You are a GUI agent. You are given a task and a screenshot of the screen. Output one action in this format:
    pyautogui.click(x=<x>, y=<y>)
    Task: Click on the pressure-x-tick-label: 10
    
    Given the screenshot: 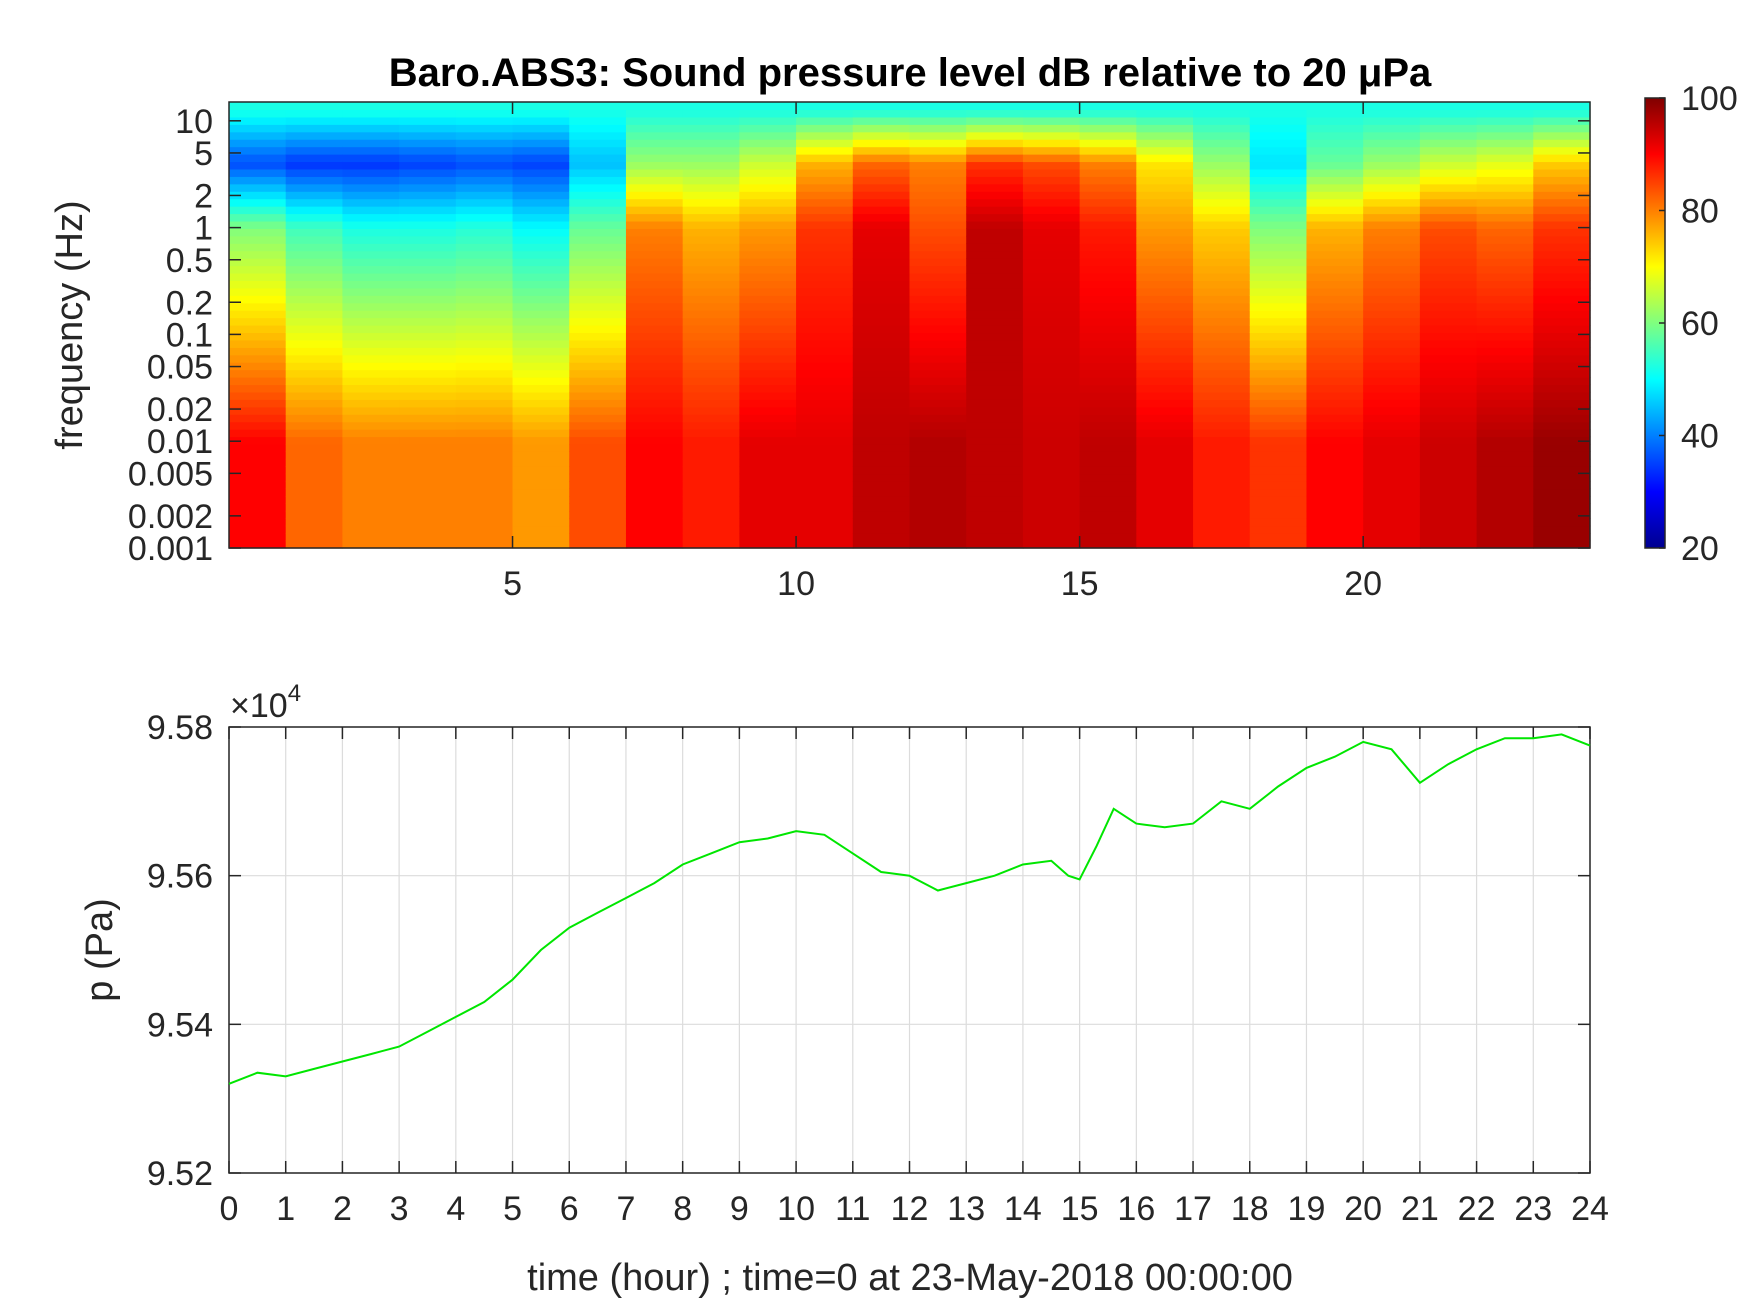 What is the action you would take?
    pyautogui.click(x=796, y=1209)
    